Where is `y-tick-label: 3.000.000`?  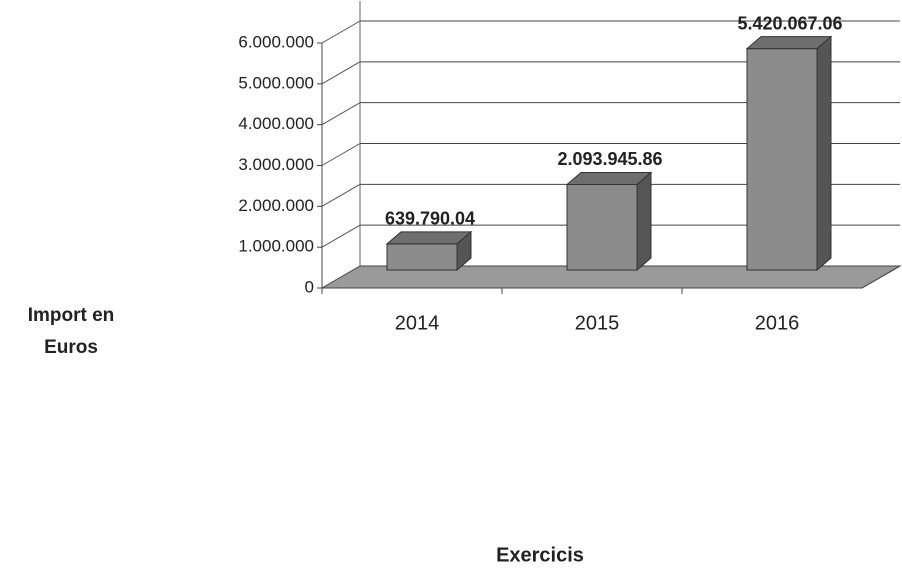
y-tick-label: 3.000.000 is located at coordinates (276, 164).